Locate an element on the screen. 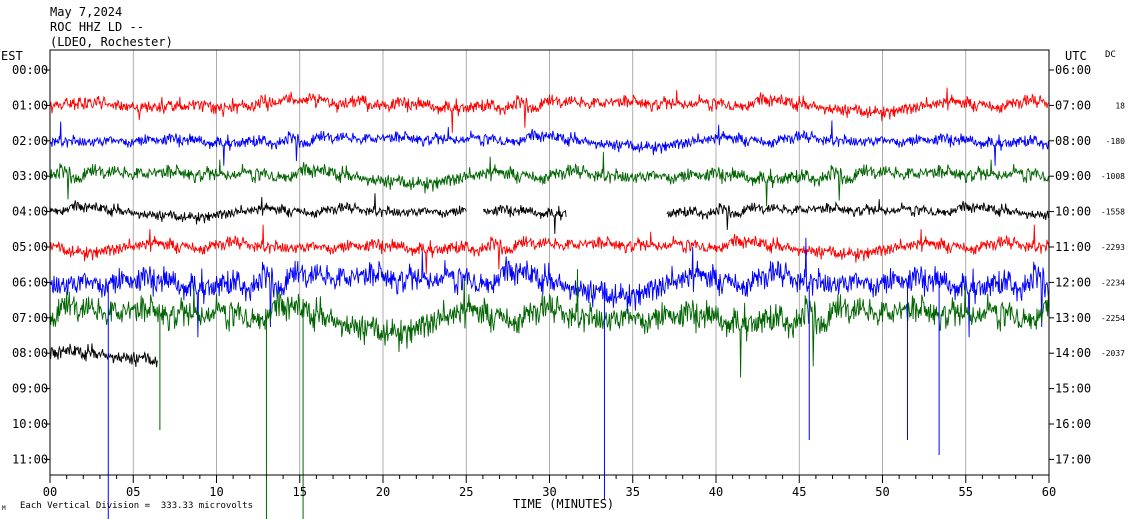 The image size is (1130, 519). est-row-label: 05:00 is located at coordinates (30, 247).